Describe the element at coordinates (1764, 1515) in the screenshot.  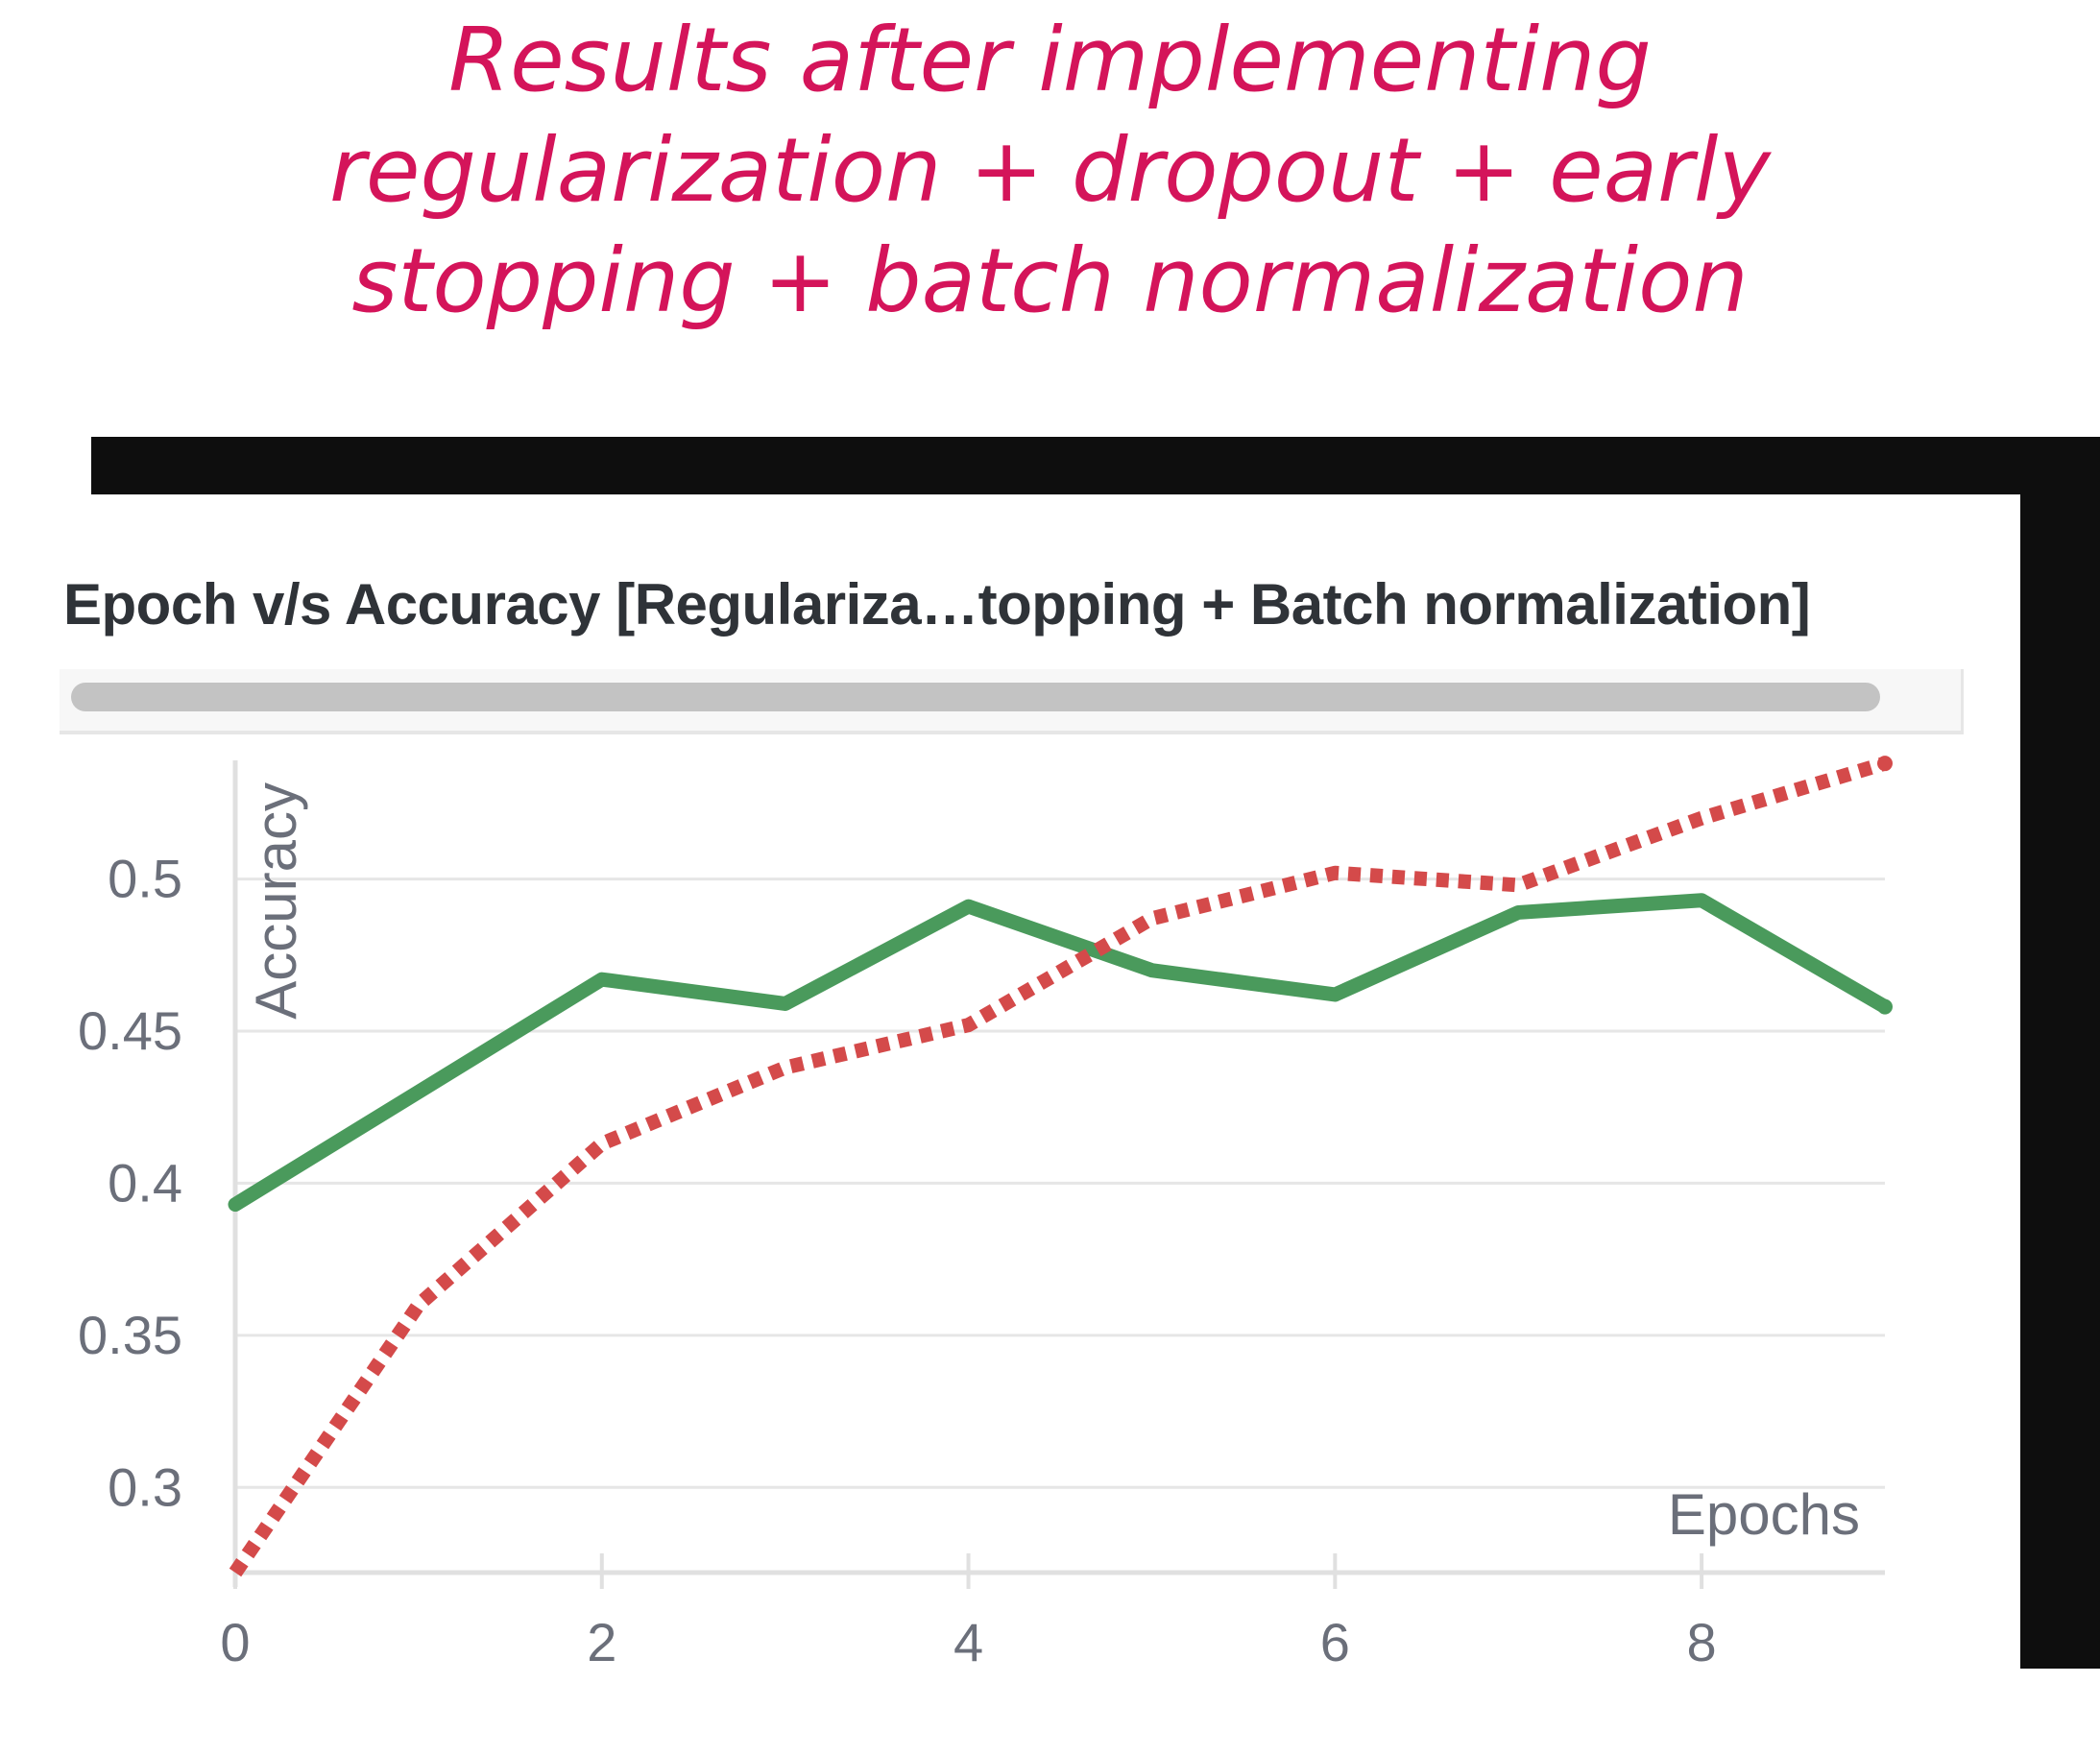
I see `x-axis-label: Epochs` at that location.